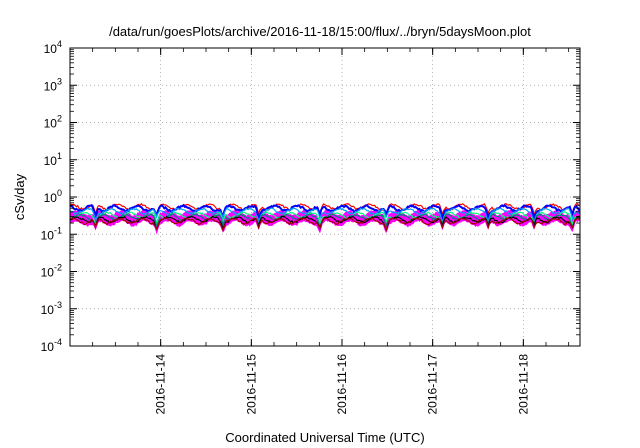 Image resolution: width=640 pixels, height=448 pixels. What do you see at coordinates (51, 345) in the screenshot?
I see `y-tick-label: 10⁻⁴` at bounding box center [51, 345].